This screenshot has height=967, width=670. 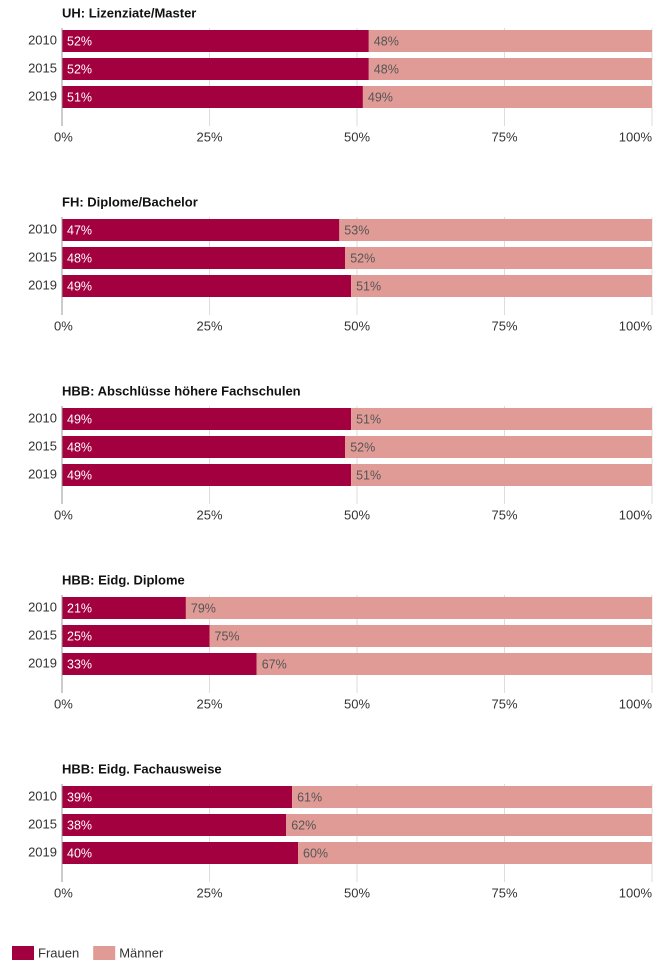 I want to click on value-label: 61%, so click(x=309, y=797).